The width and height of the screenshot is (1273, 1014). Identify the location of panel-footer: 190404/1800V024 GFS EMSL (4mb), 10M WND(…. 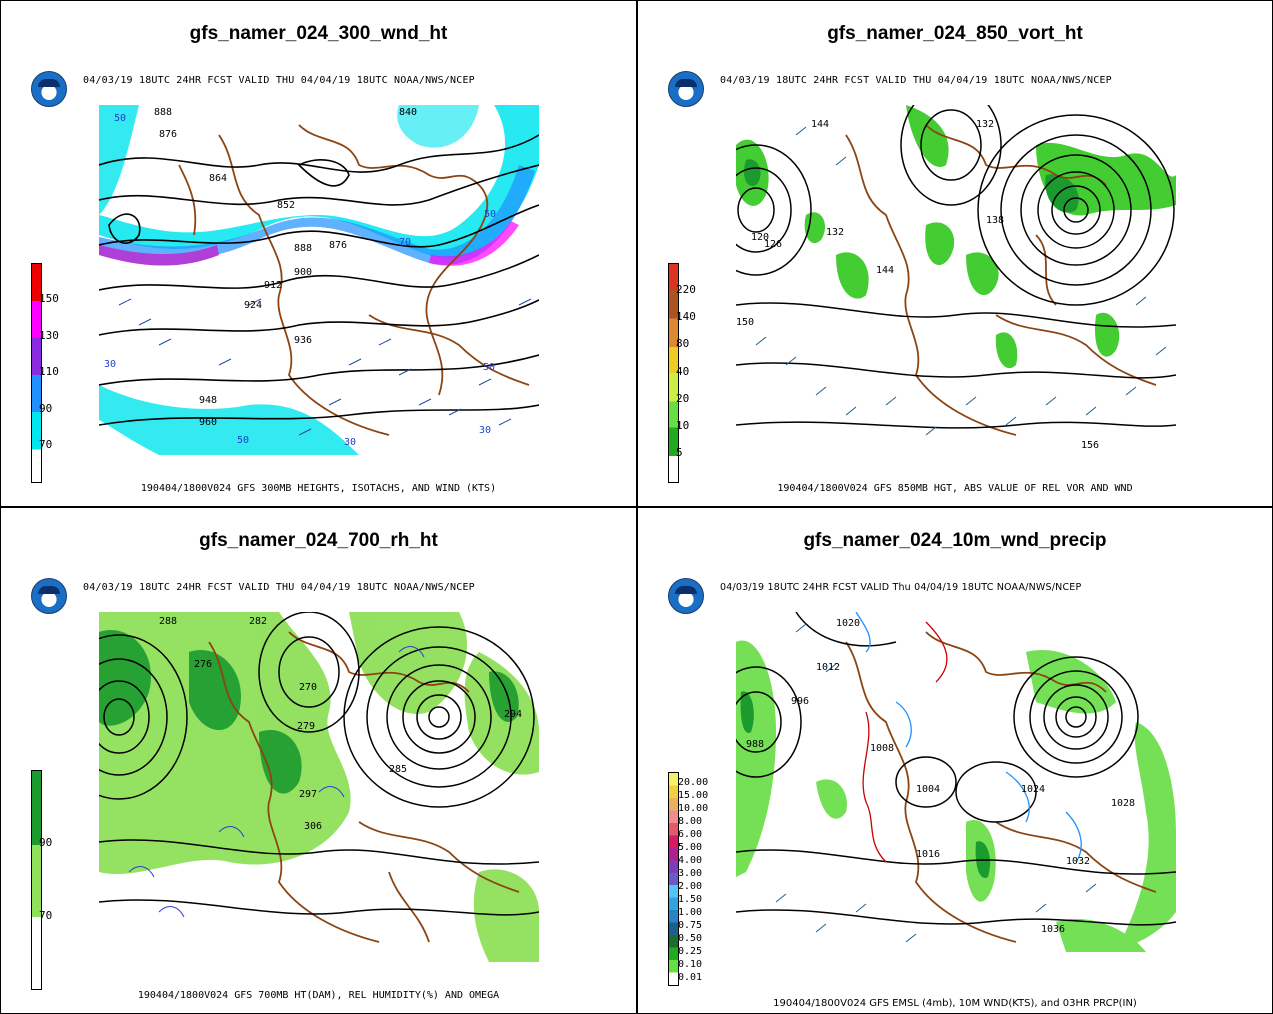
(955, 1003).